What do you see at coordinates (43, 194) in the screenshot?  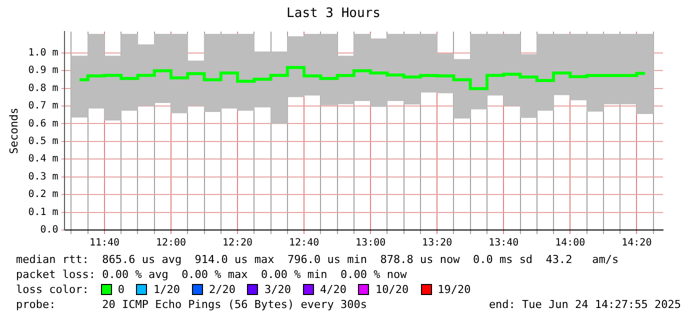 I see `y-tick-label: 0.2 m` at bounding box center [43, 194].